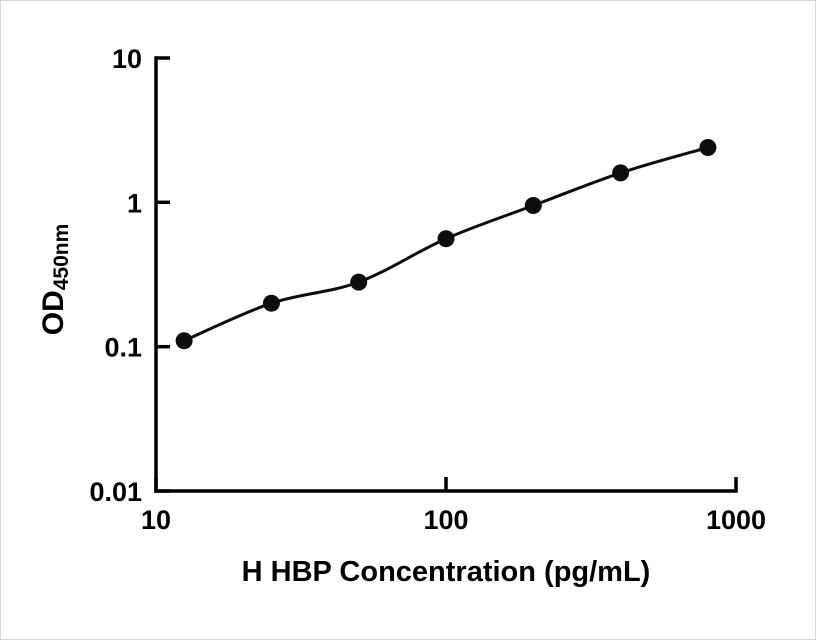 This screenshot has width=816, height=640. Describe the element at coordinates (134, 203) in the screenshot. I see `y-tick-label: 1` at that location.